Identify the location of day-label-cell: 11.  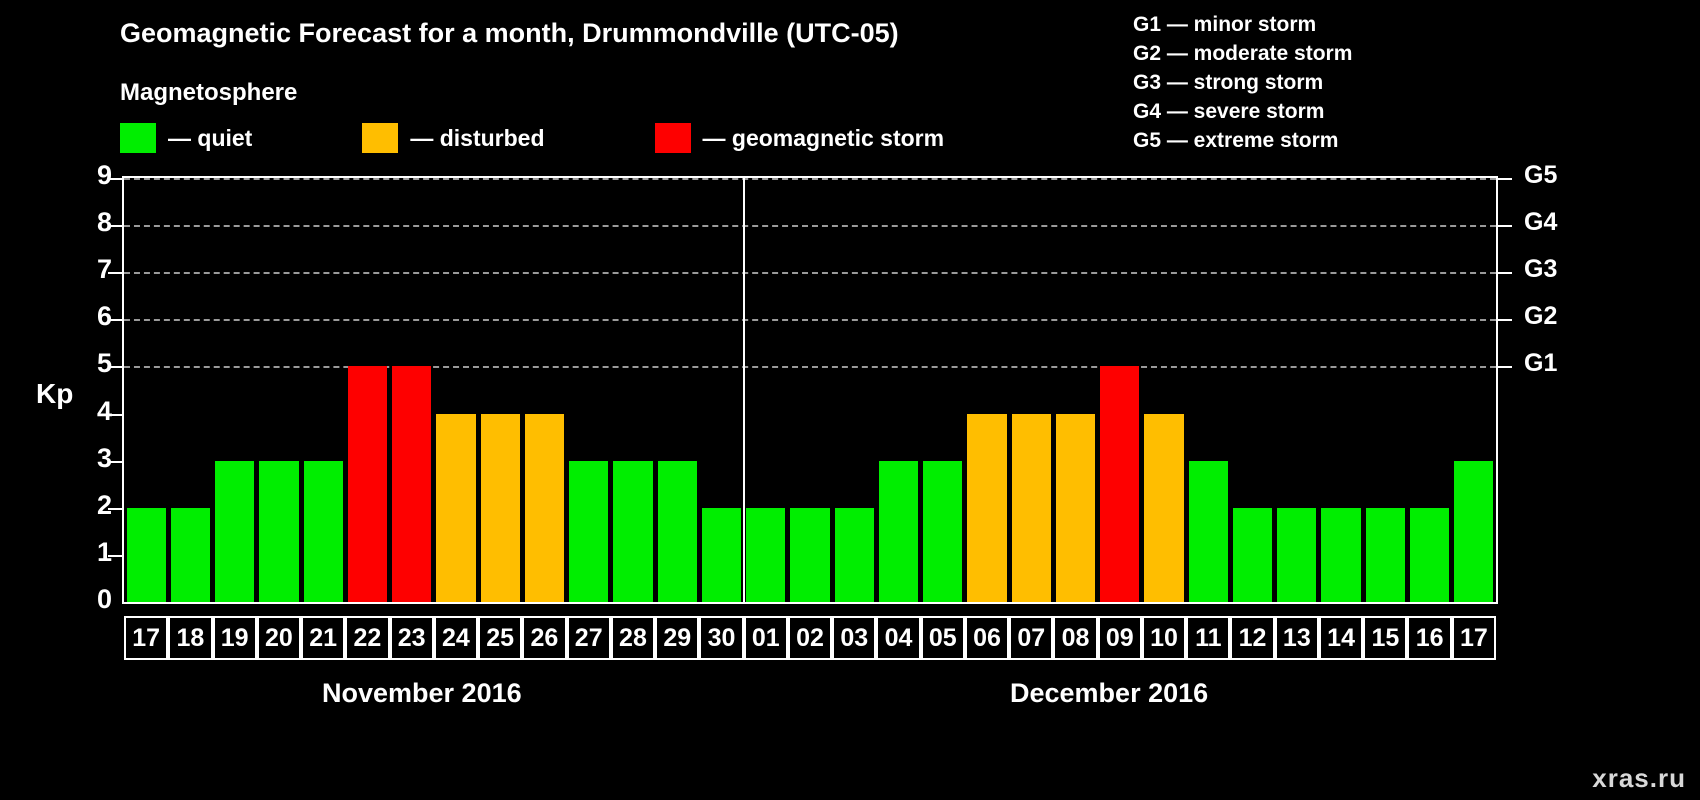
(1208, 638).